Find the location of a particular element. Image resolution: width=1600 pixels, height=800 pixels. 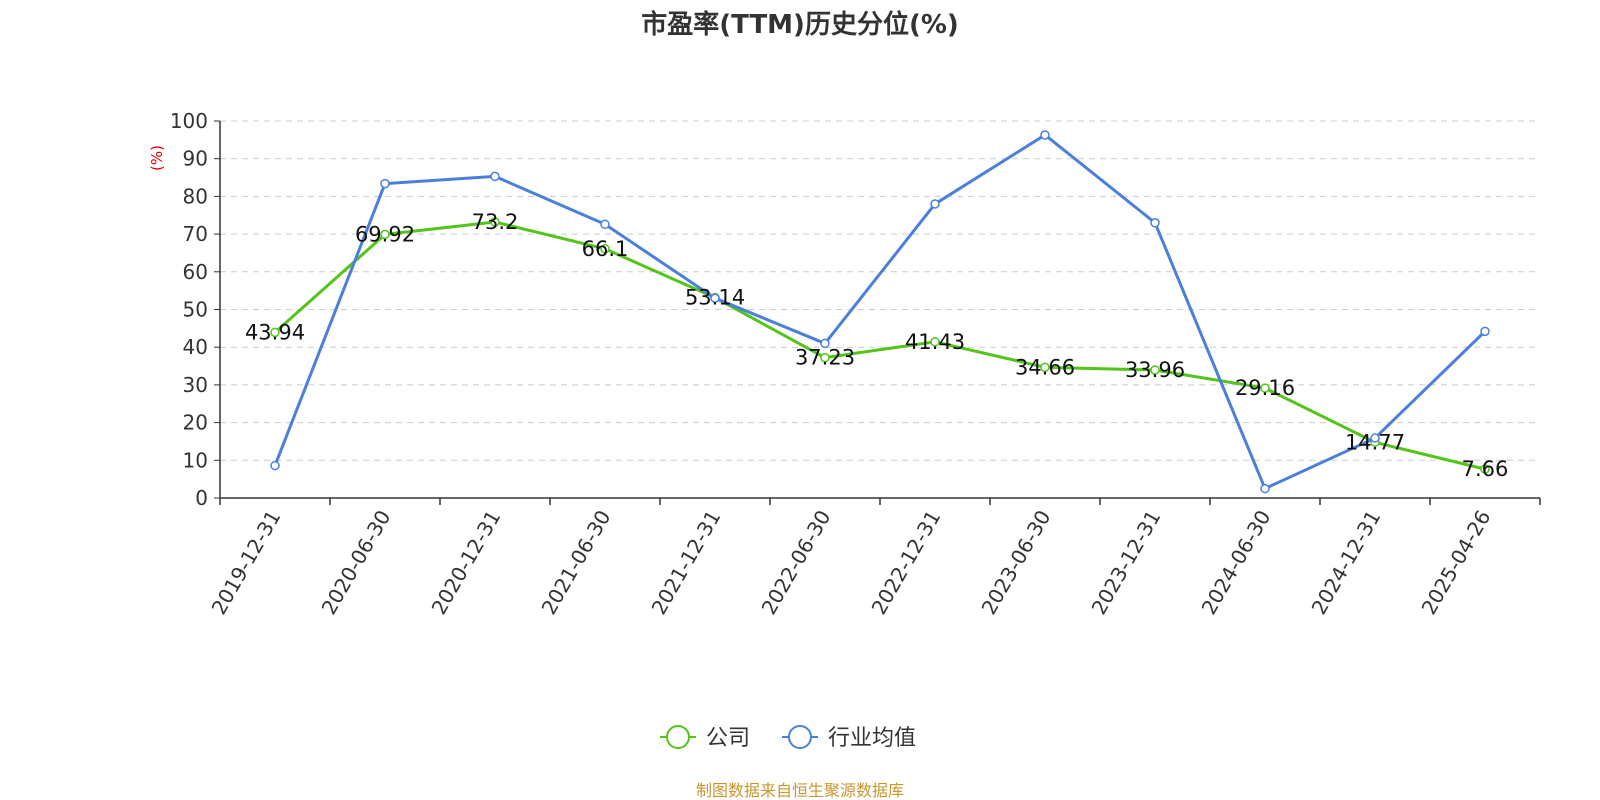

x-tick-label: 2023-06-30 is located at coordinates (1015, 562).